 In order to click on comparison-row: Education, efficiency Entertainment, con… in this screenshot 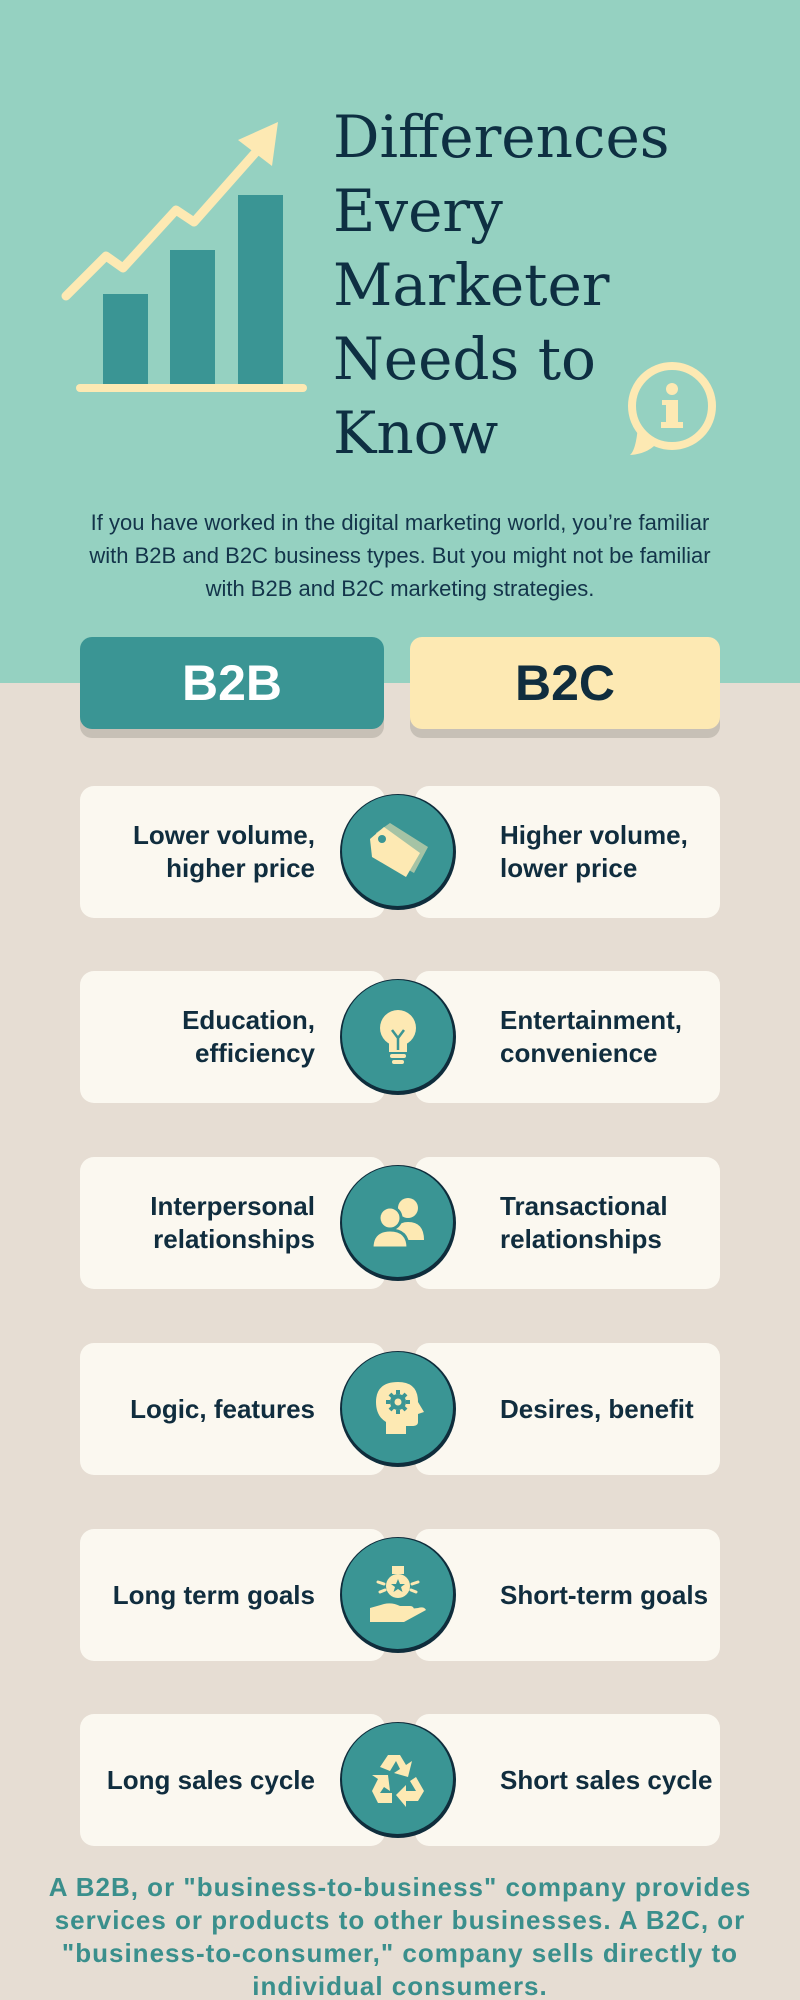, I will do `click(400, 1037)`.